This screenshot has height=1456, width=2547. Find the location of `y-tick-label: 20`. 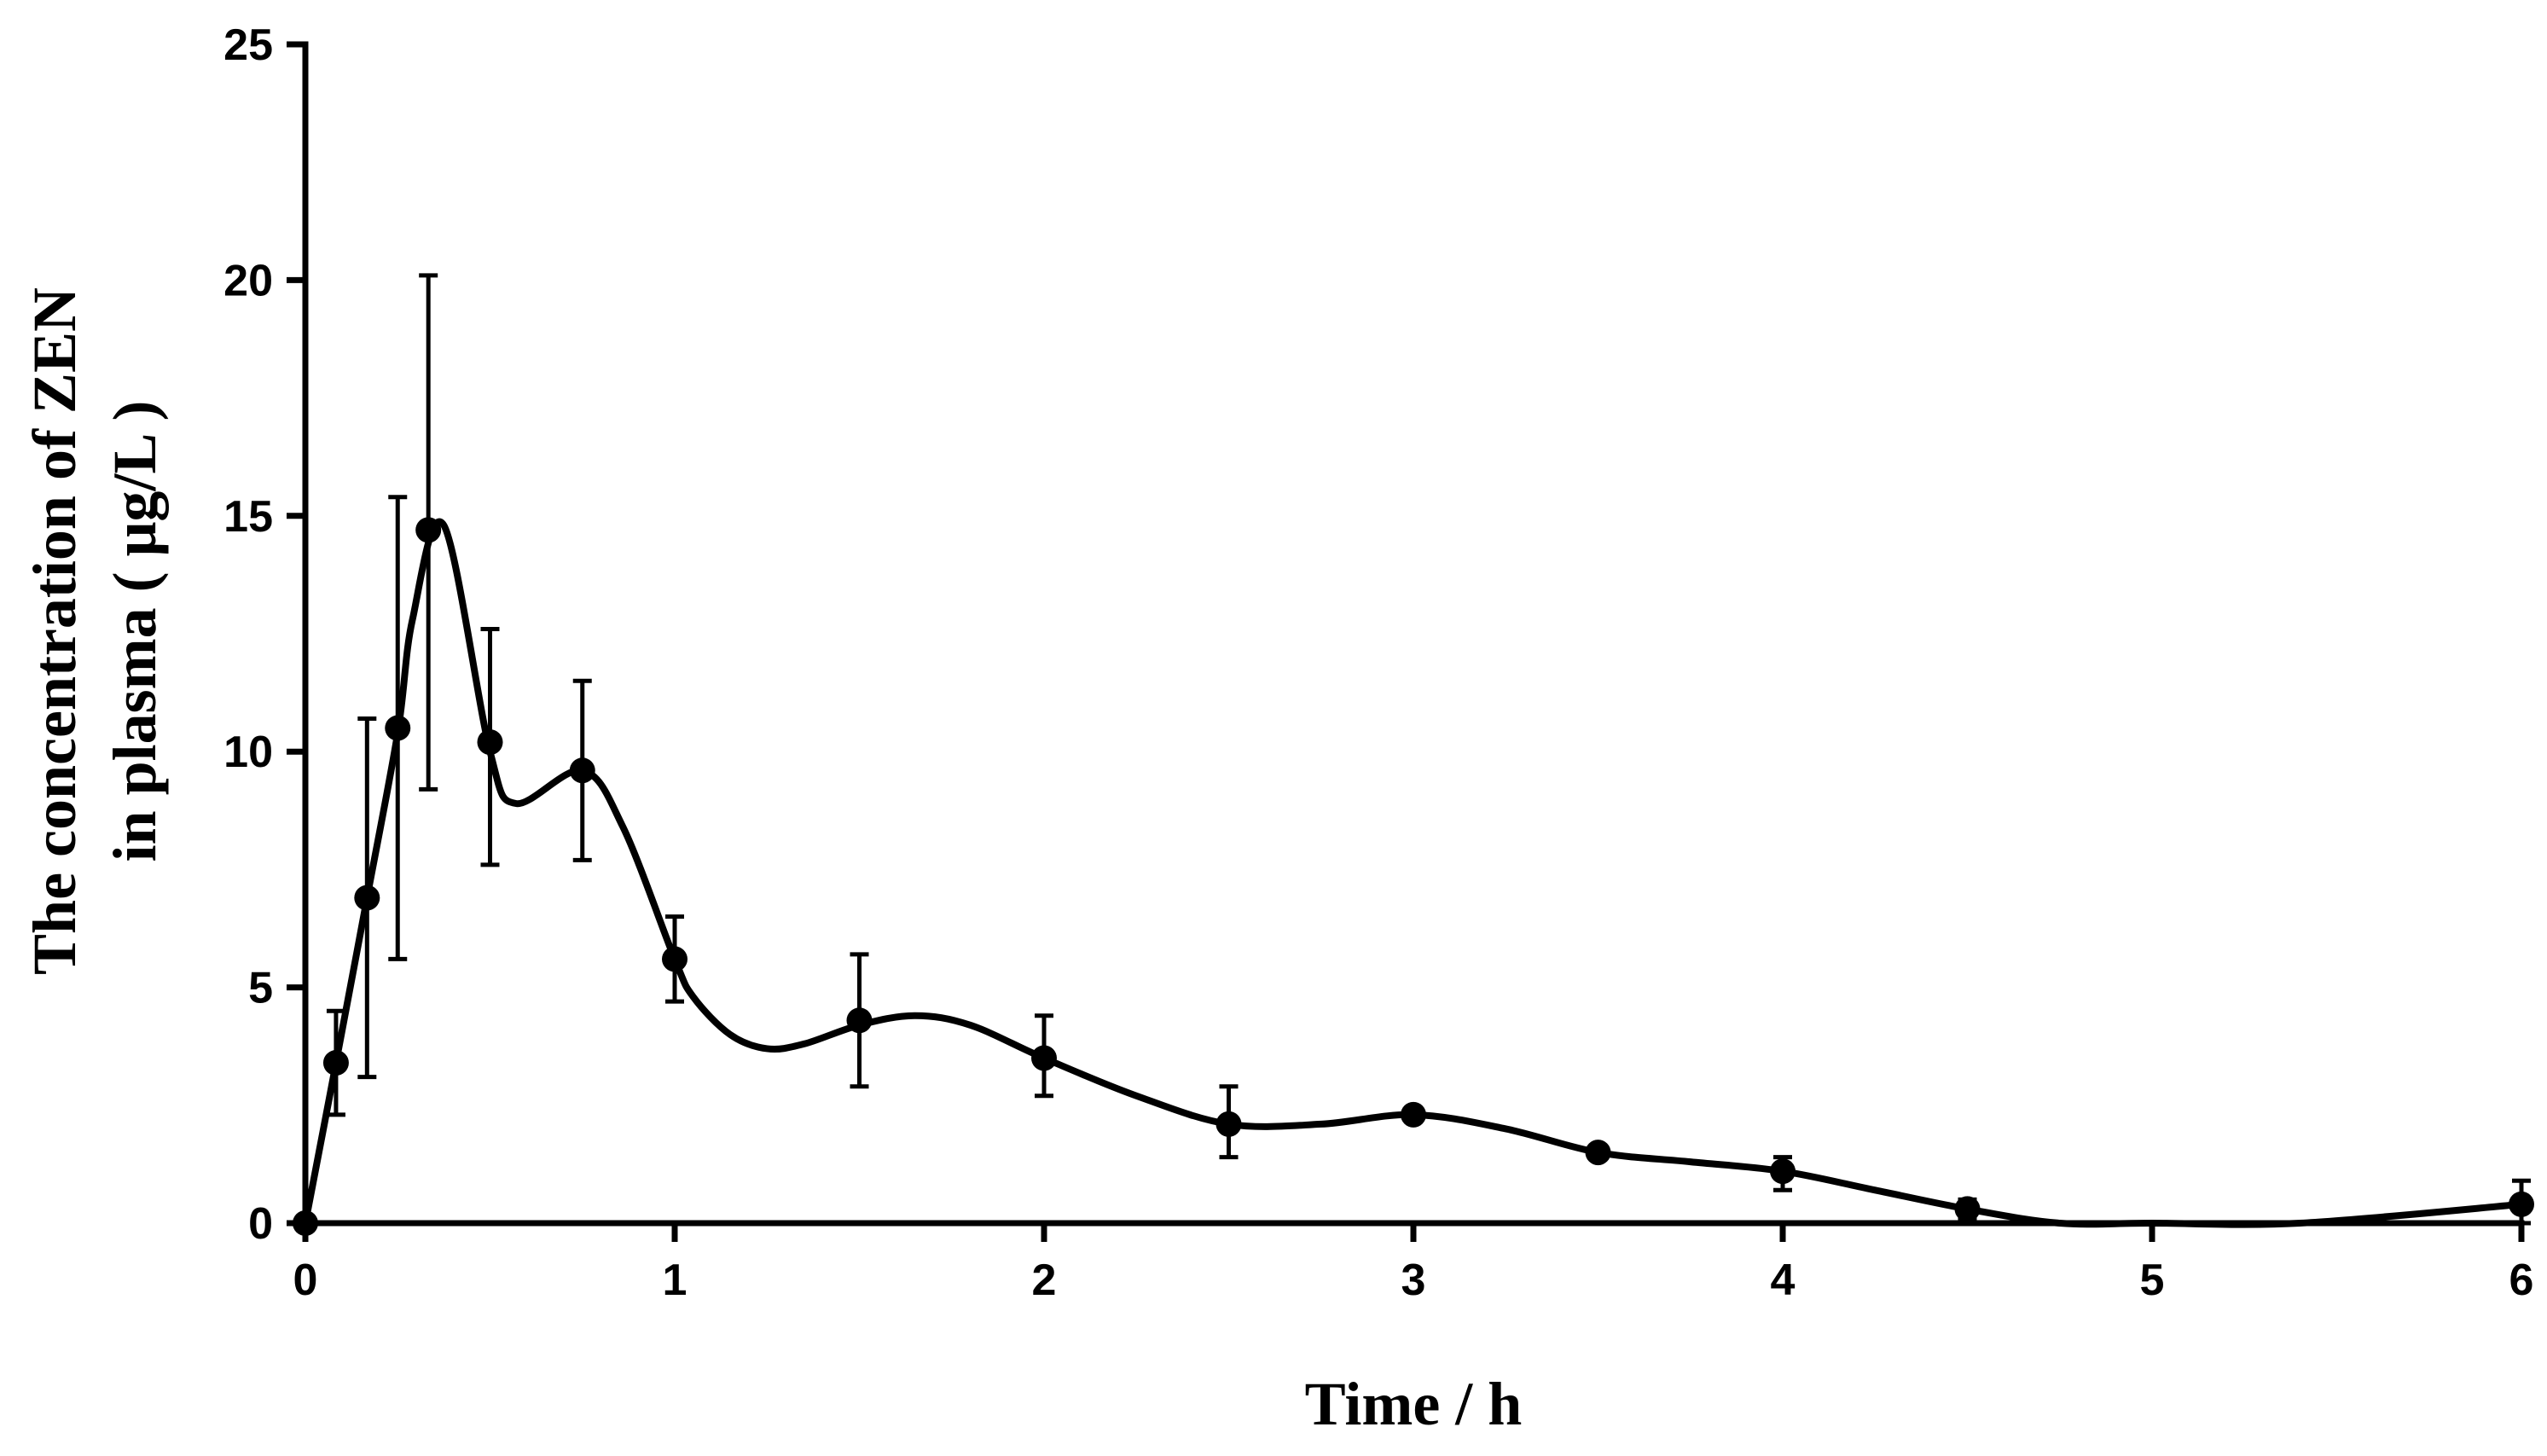

y-tick-label: 20 is located at coordinates (248, 280).